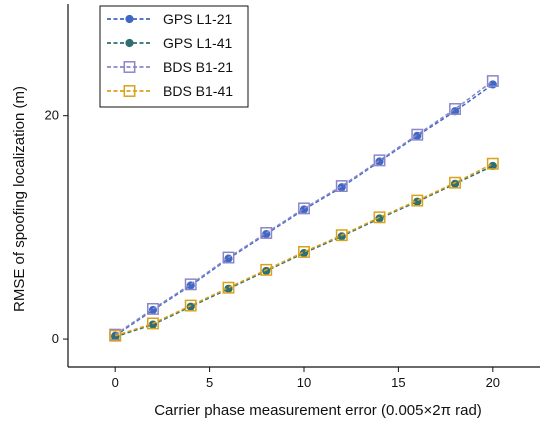 Image resolution: width=550 pixels, height=429 pixels. What do you see at coordinates (197, 19) in the screenshot?
I see `legend-label-gps-l1-21: GPS L1-21` at bounding box center [197, 19].